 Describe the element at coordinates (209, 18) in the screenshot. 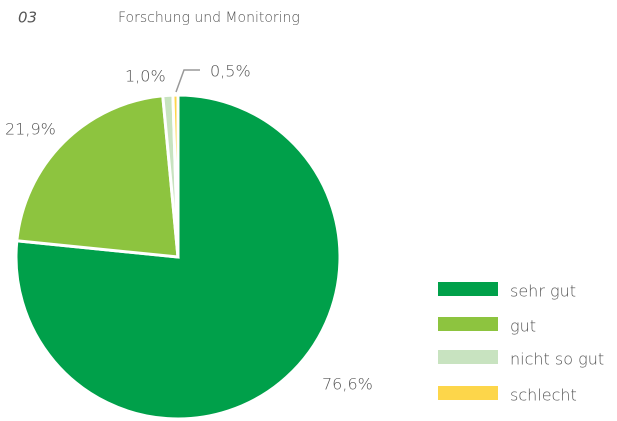

I see `section-title: Forschung und Monitoring` at that location.